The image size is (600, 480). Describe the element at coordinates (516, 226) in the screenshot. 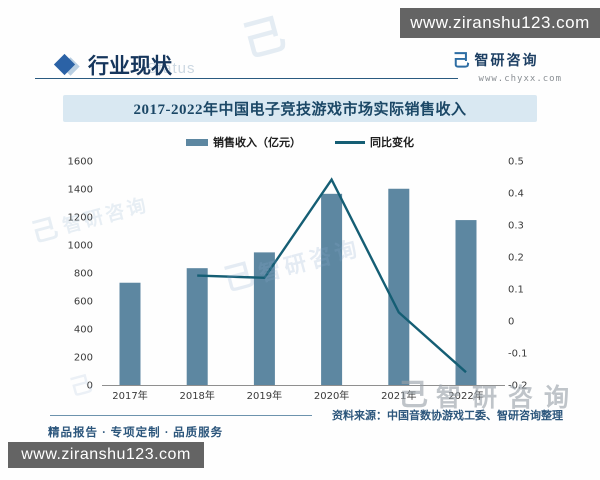

I see `right-axis-tick: 0.3` at that location.